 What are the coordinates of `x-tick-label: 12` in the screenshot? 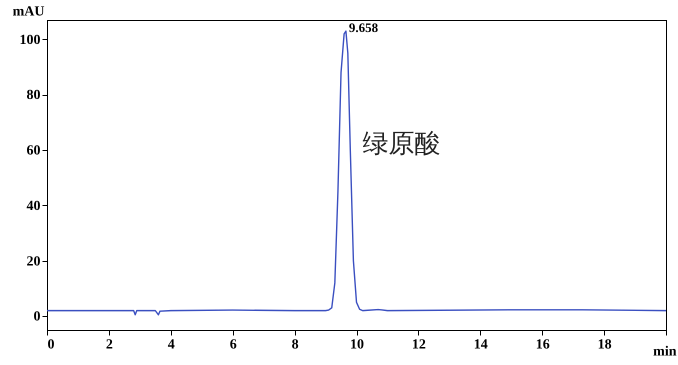 It's located at (419, 345).